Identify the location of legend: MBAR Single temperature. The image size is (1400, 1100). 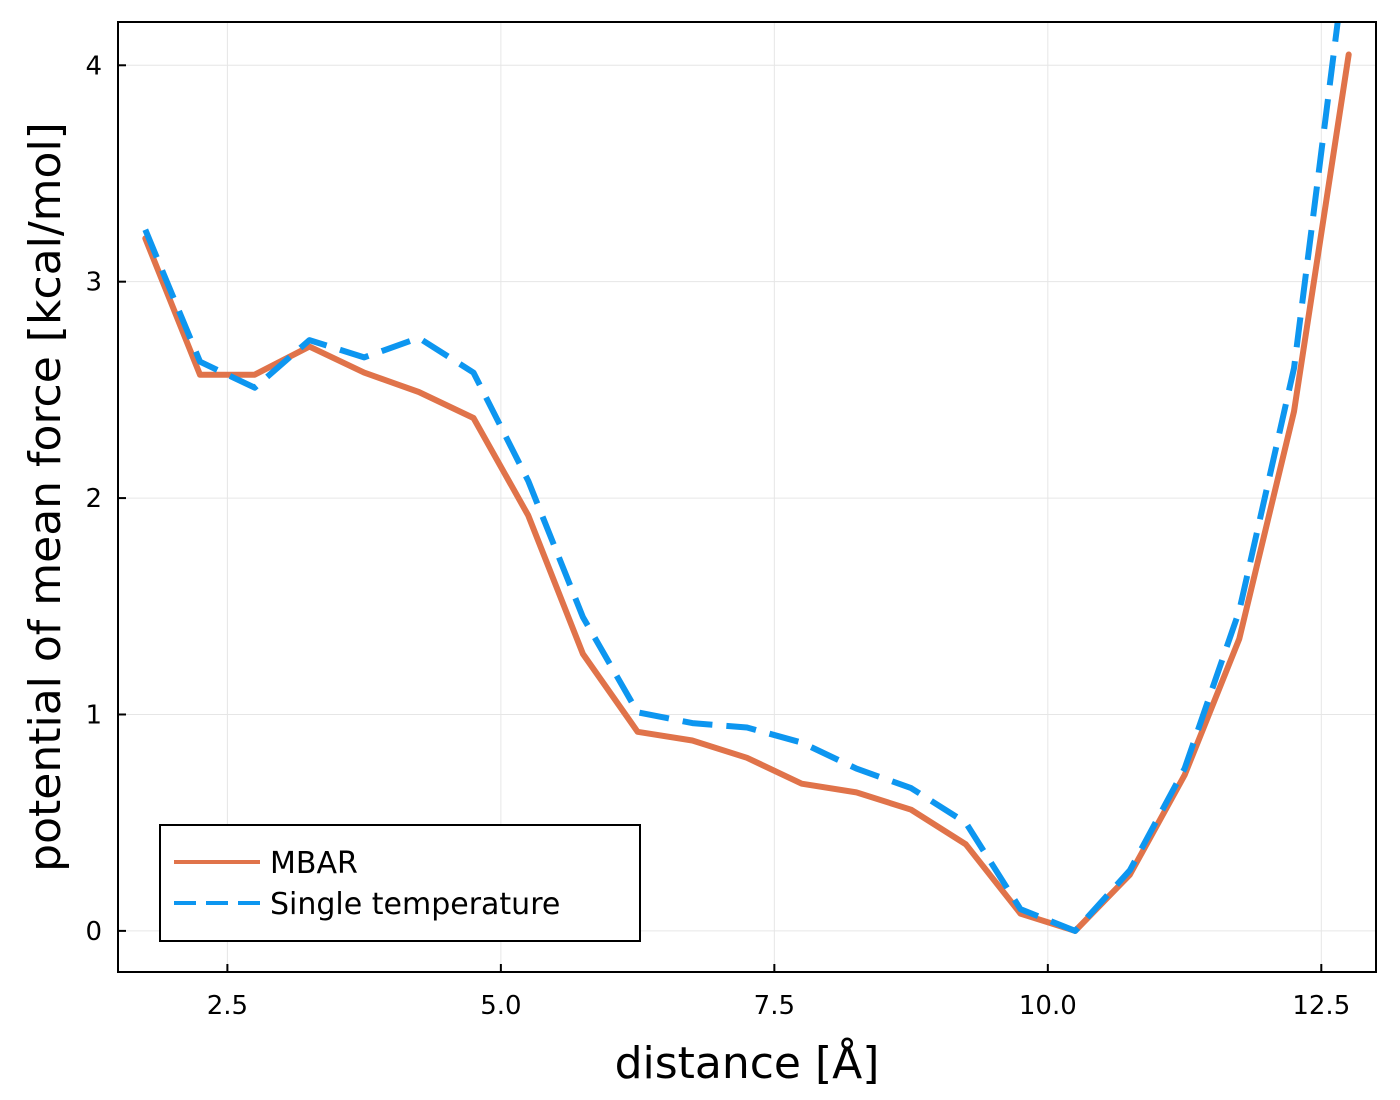
(400, 883).